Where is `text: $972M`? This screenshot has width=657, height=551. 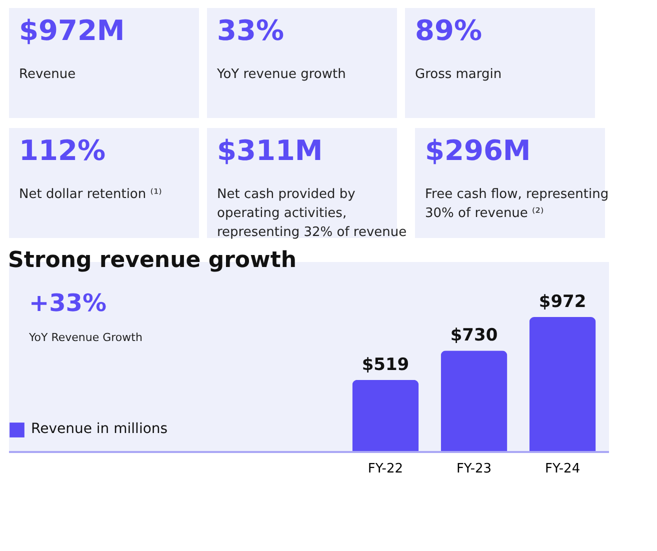 text: $972M is located at coordinates (72, 30).